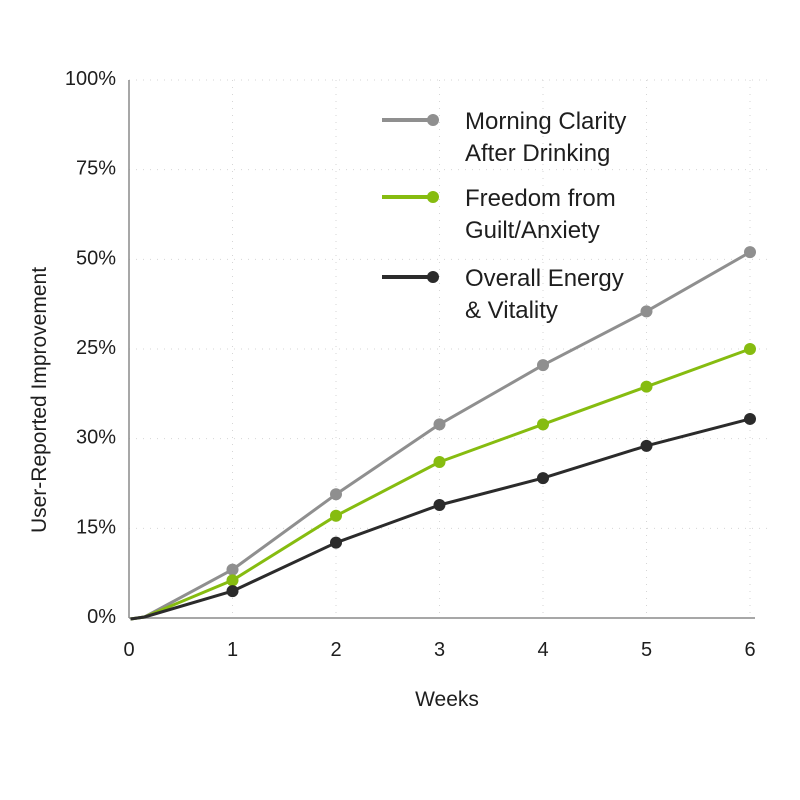 The height and width of the screenshot is (800, 800). Describe the element at coordinates (96, 527) in the screenshot. I see `y-tick-label: 15%` at that location.